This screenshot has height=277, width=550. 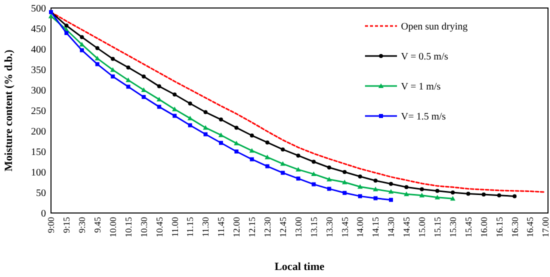 What do you see at coordinates (360, 227) in the screenshot?
I see `x-tick-label: 14.00` at bounding box center [360, 227].